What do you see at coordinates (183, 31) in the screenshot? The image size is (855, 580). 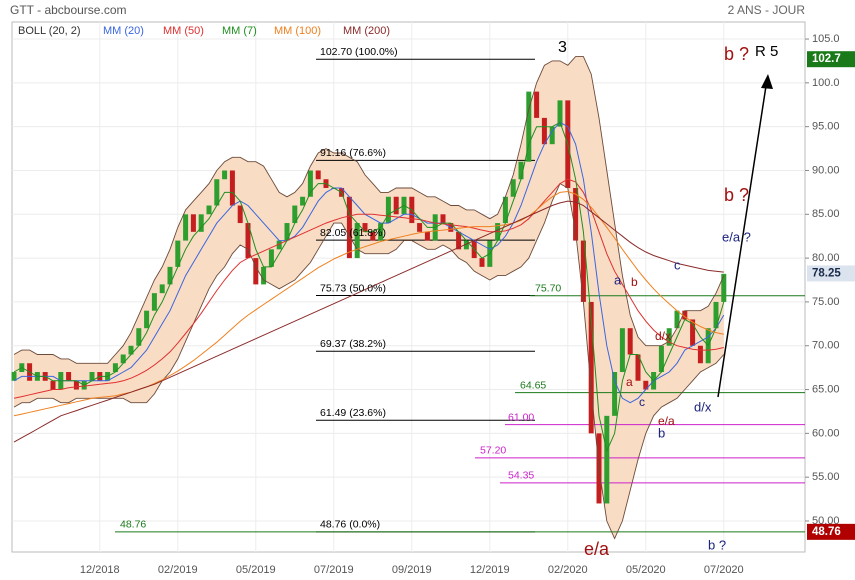 I see `legend-label: MM (50)` at bounding box center [183, 31].